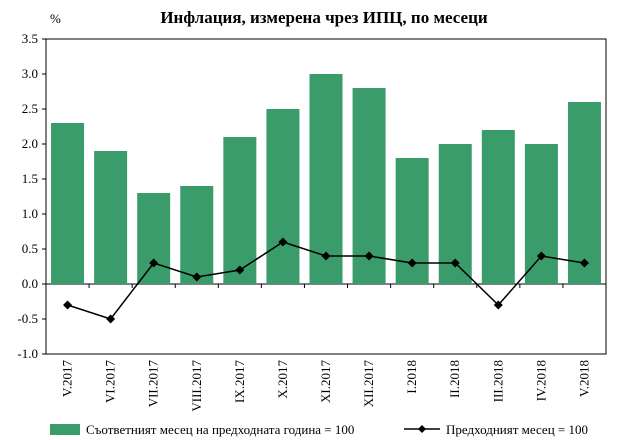 This screenshot has width=625, height=440. I want to click on y-tick-label: 2.0, so click(30, 143).